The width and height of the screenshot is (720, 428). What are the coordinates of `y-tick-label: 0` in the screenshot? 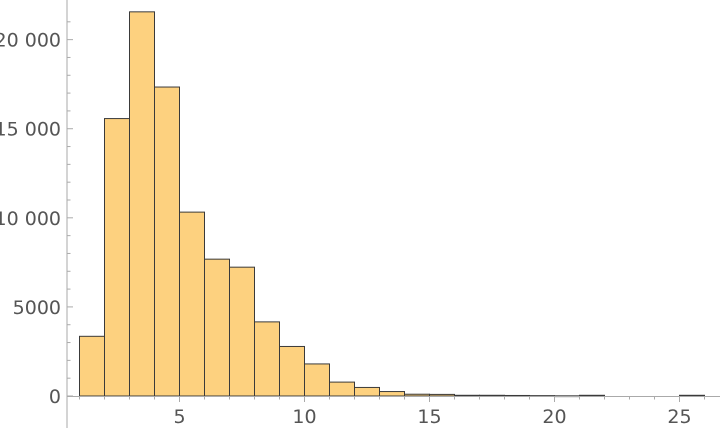 It's located at (55, 397).